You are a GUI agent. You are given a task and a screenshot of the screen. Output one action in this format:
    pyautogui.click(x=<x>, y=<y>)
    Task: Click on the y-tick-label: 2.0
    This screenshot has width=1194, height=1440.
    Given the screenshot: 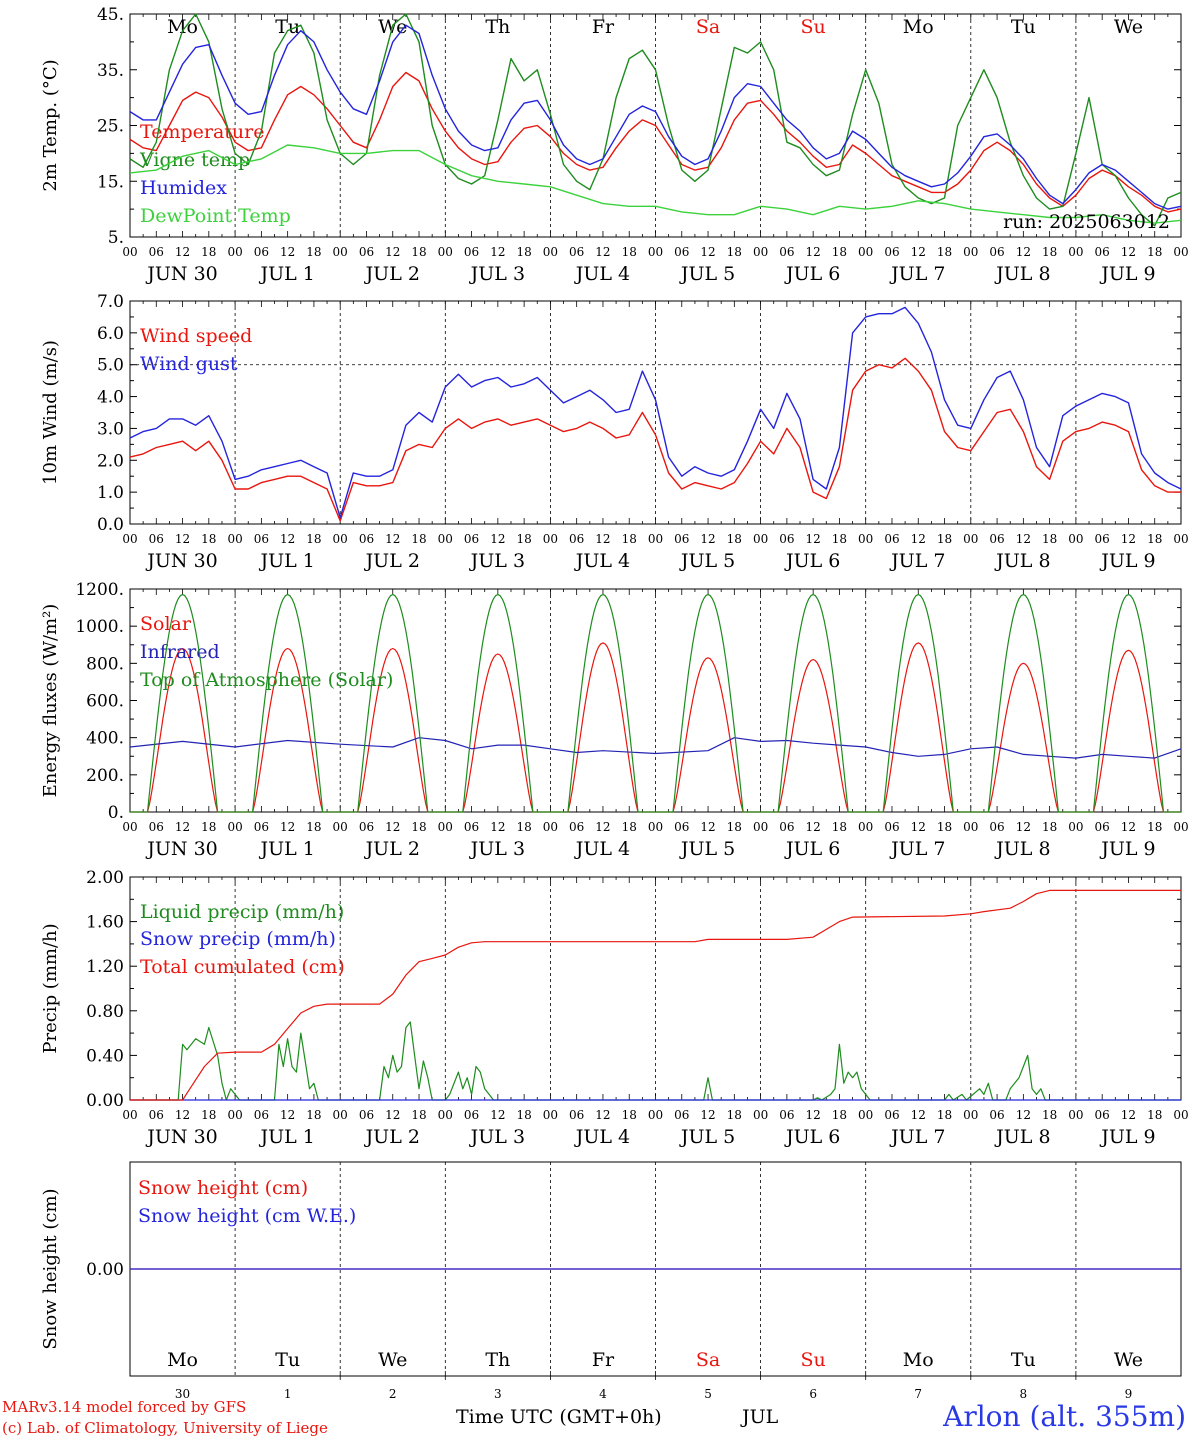 What is the action you would take?
    pyautogui.click(x=110, y=461)
    